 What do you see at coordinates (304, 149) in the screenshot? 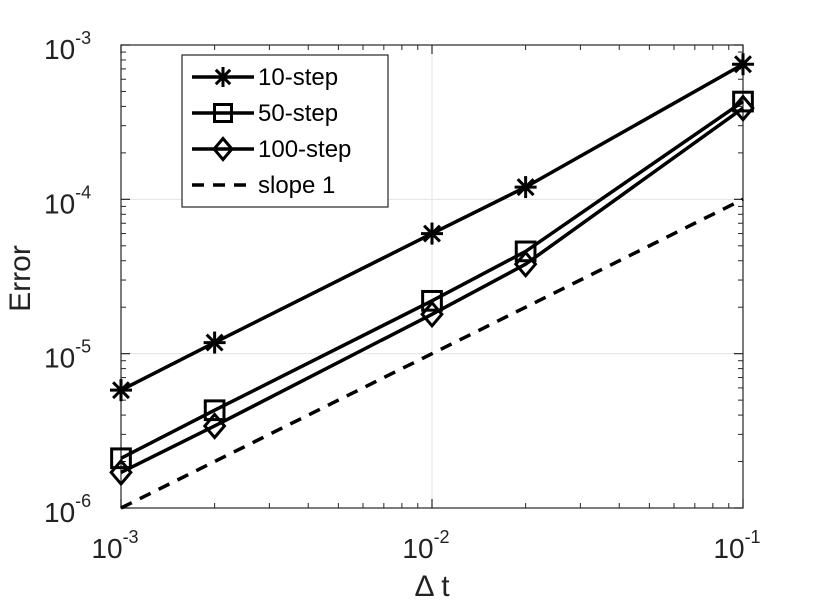
I see `legend-label: 100-step` at bounding box center [304, 149].